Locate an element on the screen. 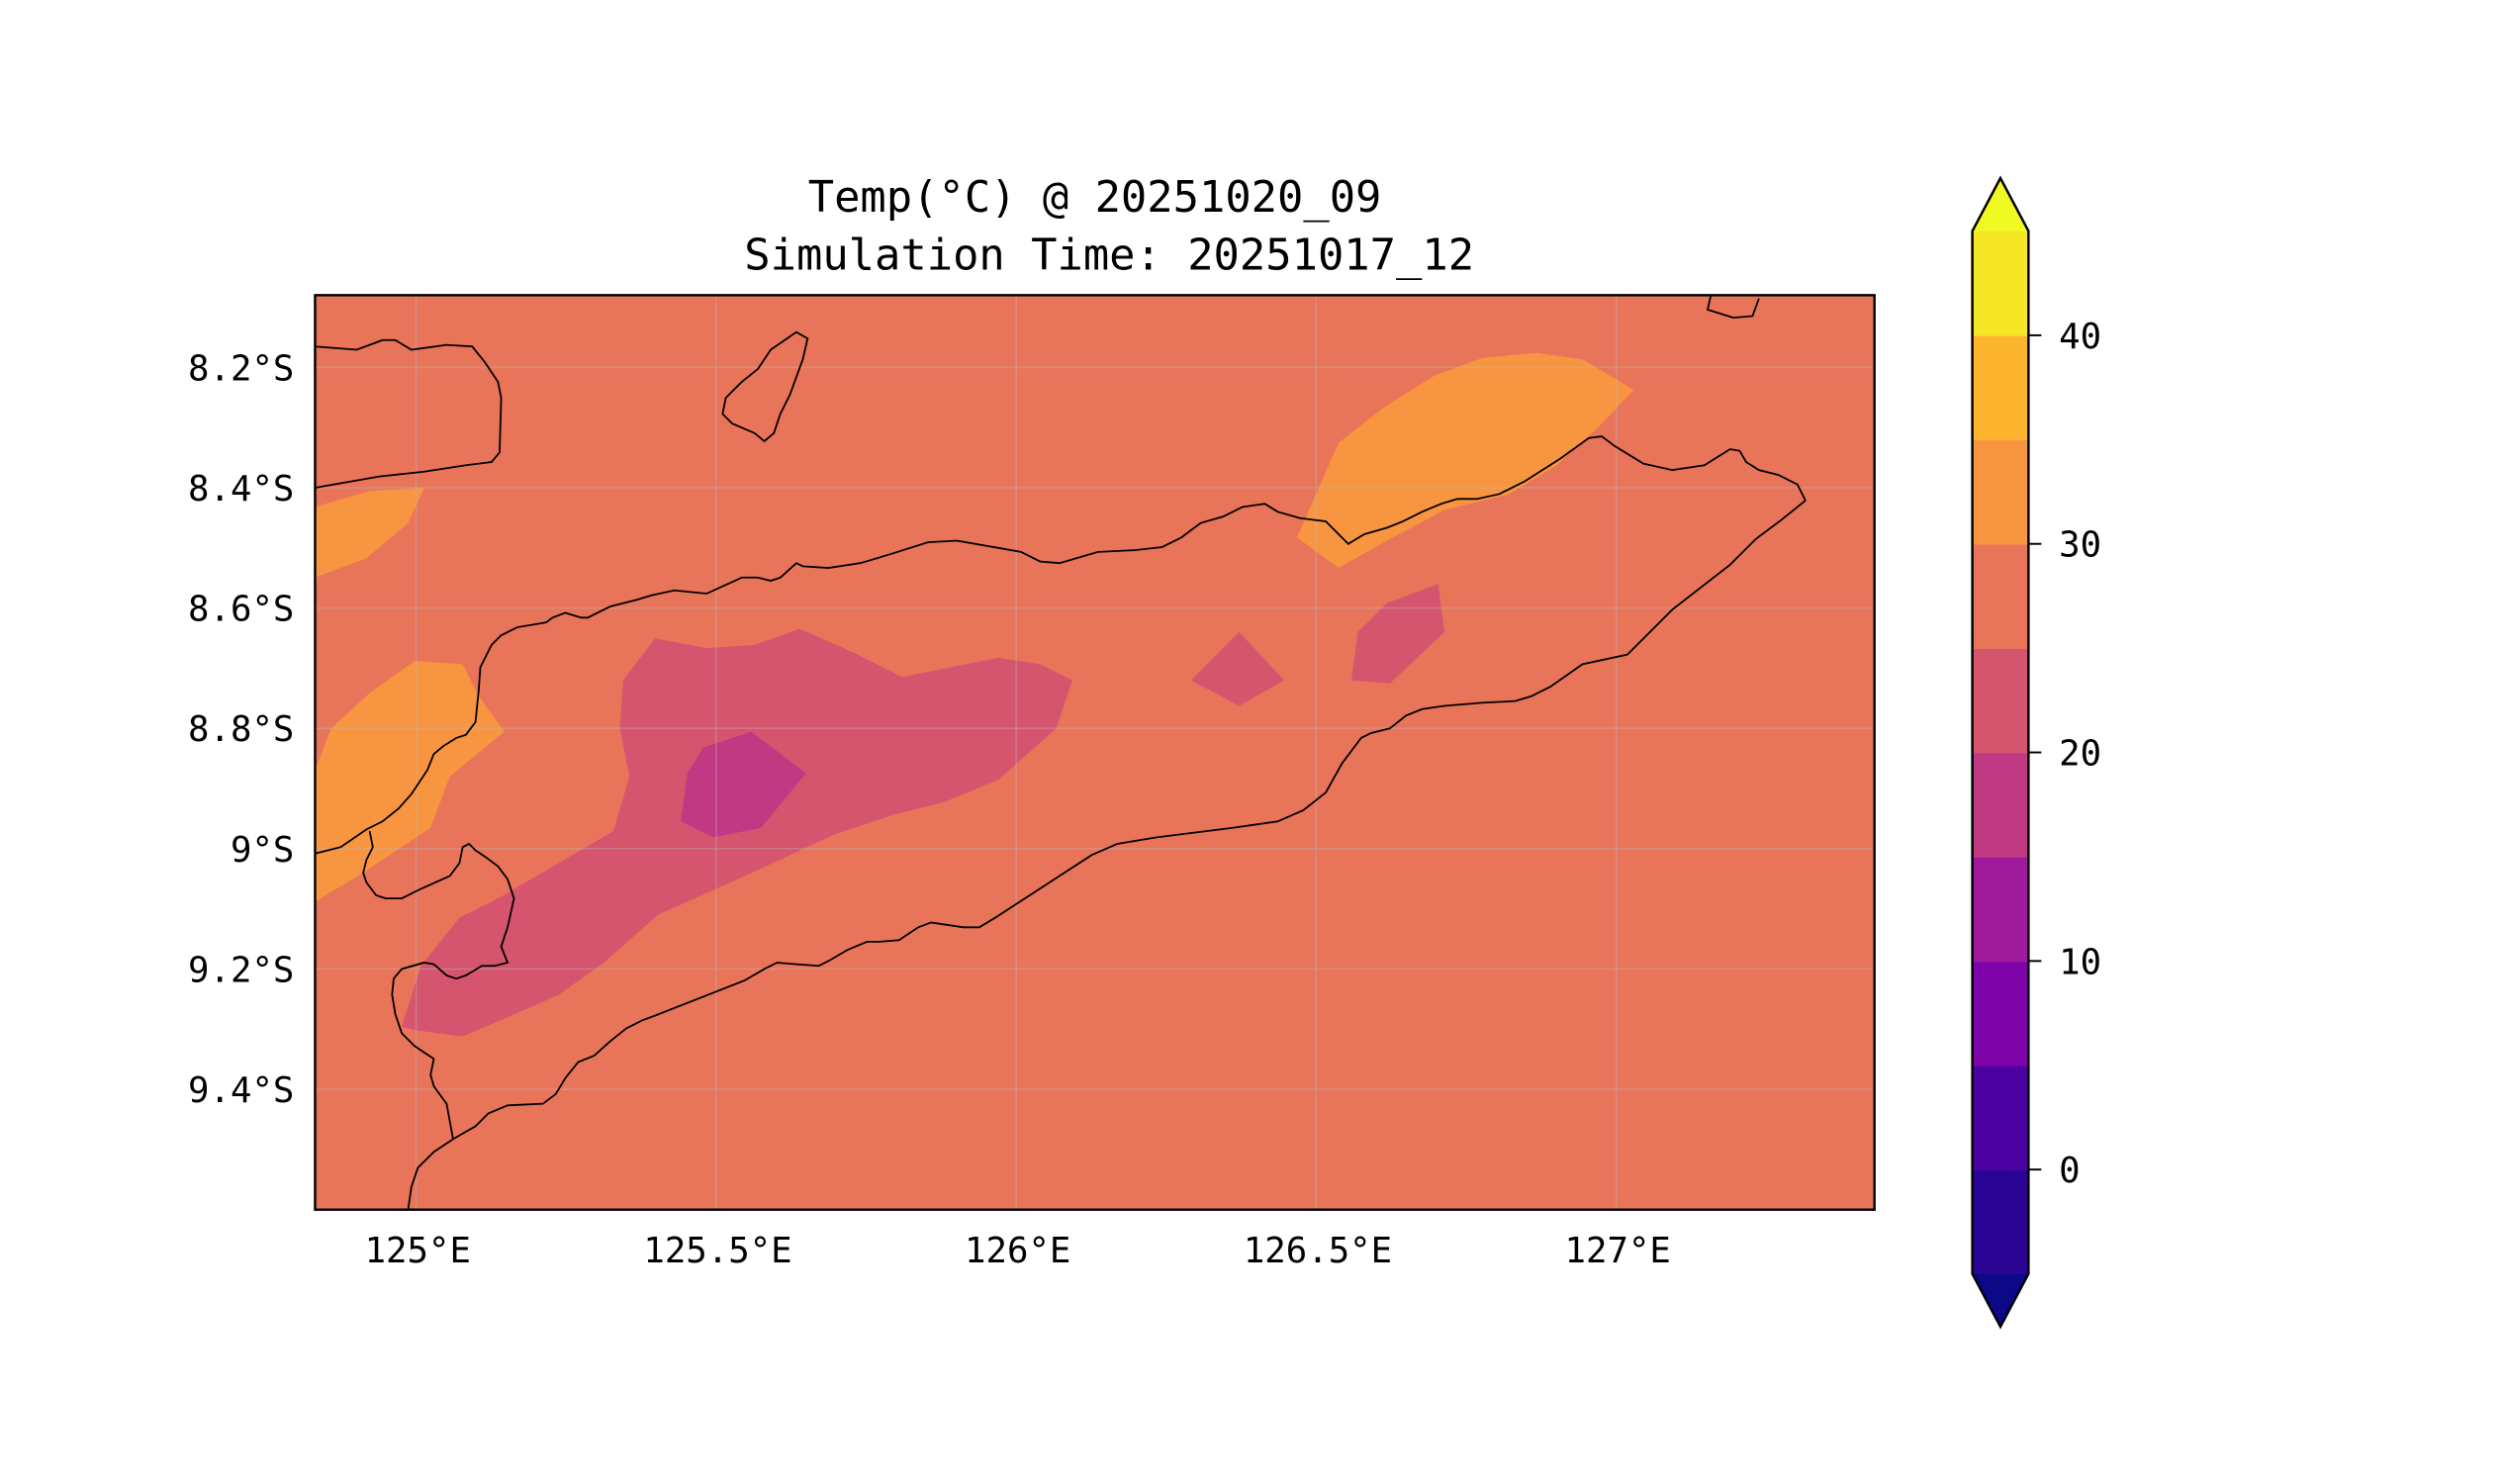 This screenshot has height=1484, width=2504. colorbar-tick-label: 10 is located at coordinates (2080, 962).